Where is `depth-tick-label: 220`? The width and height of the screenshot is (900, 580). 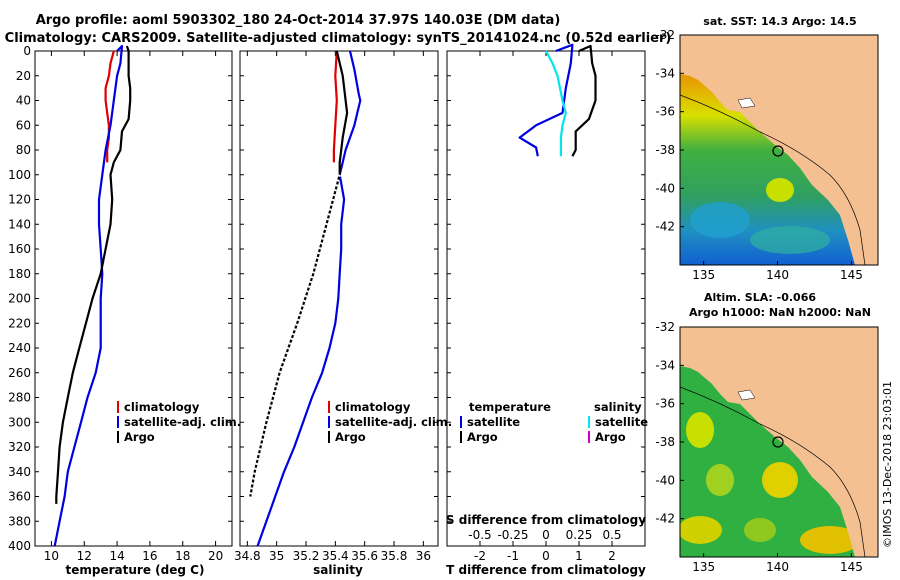 depth-tick-label: 220 is located at coordinates (19, 323).